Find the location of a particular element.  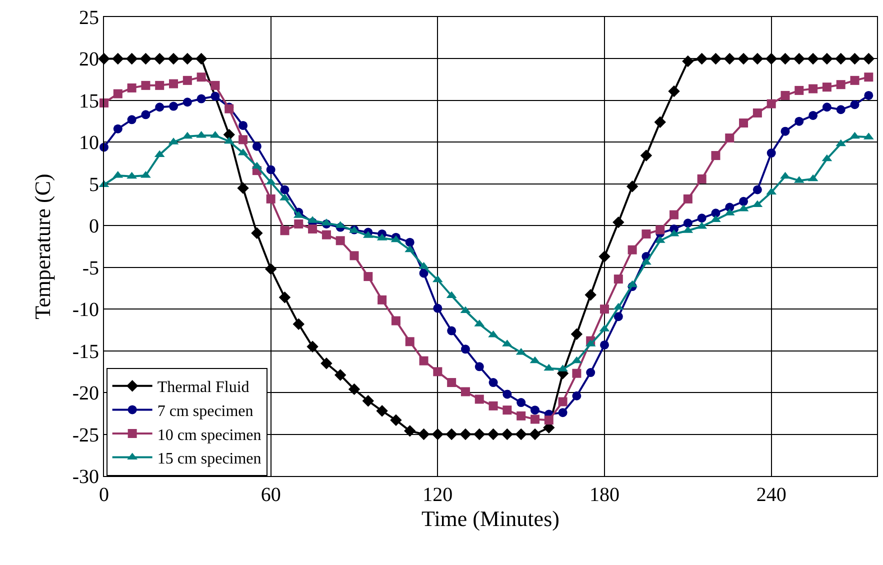

legend-label: 15 cm specimen is located at coordinates (209, 459).